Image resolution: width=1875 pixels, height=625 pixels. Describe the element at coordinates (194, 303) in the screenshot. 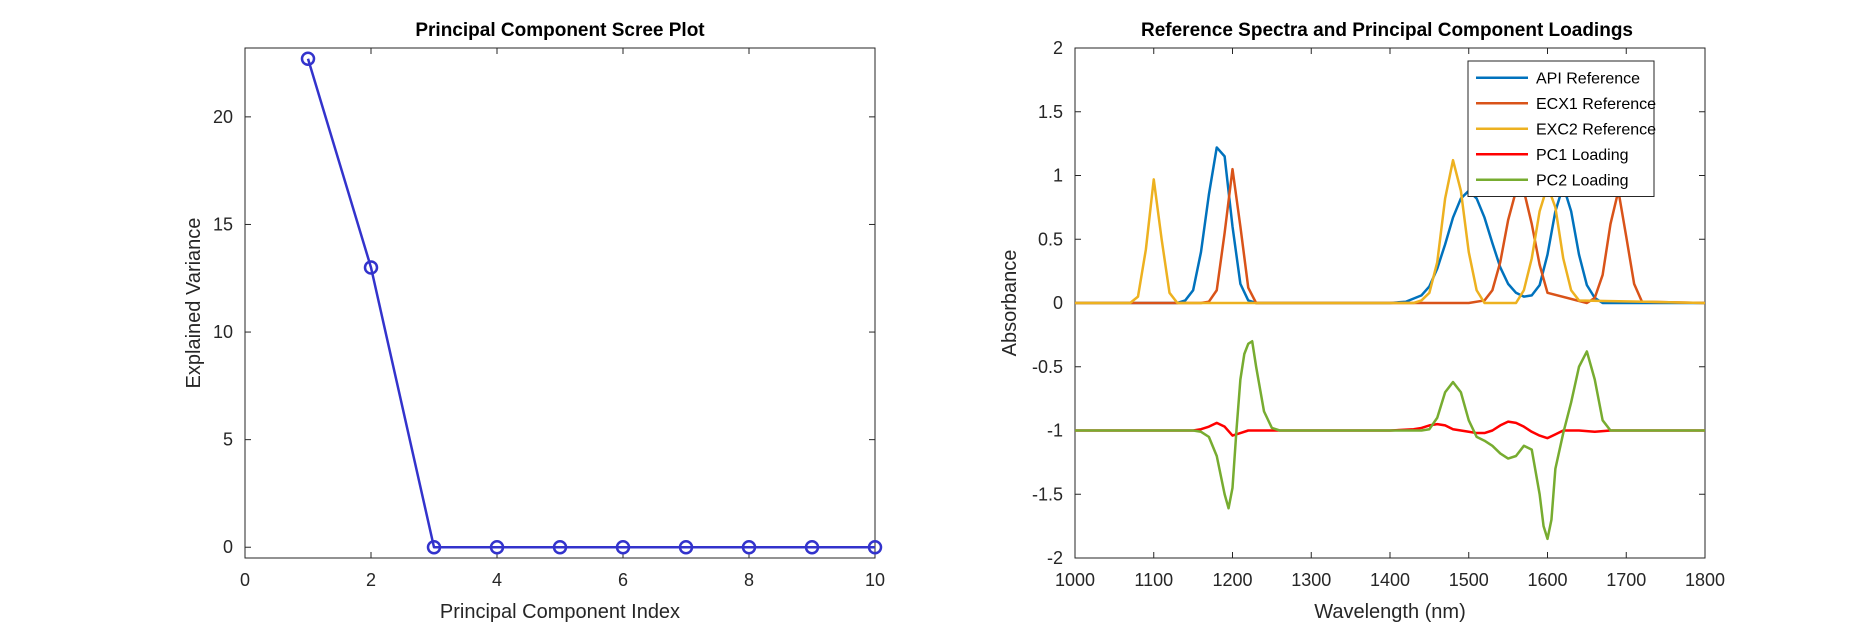

I see `scree-y-axis-label: Explained Variance` at that location.